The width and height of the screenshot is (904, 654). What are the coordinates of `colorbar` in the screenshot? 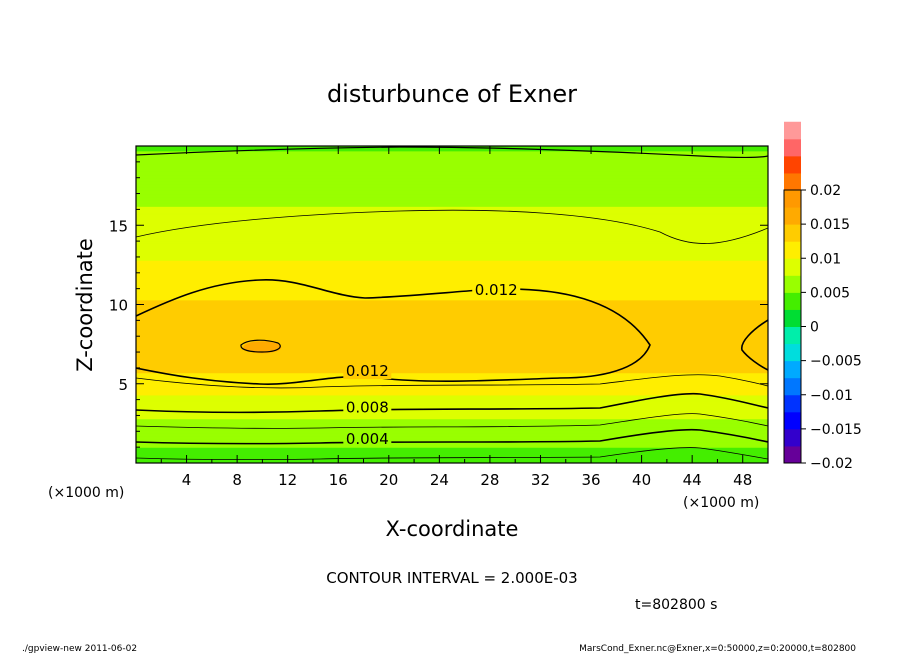 It's located at (792, 292).